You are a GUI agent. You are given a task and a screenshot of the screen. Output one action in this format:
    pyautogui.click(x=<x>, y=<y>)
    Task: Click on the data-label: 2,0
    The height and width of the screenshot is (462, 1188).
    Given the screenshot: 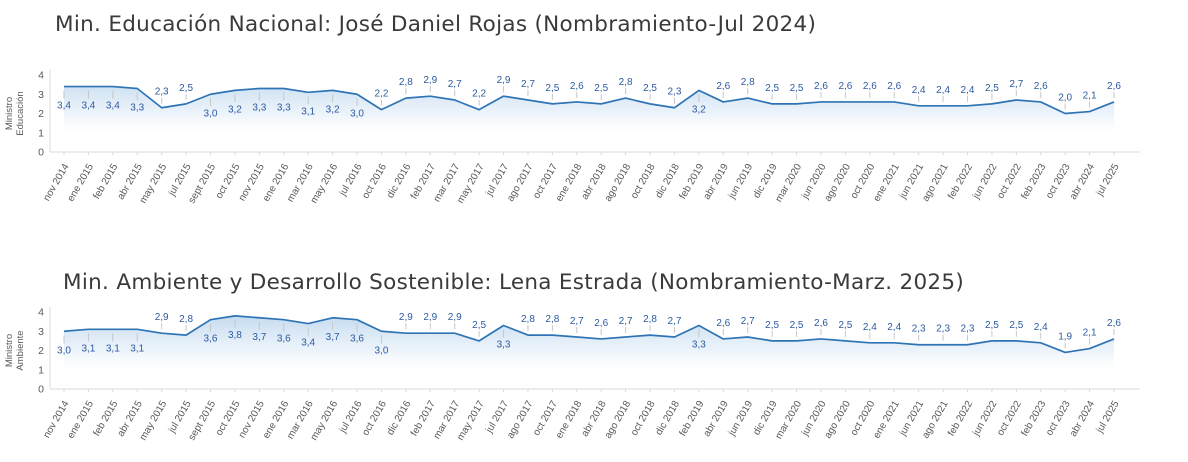 What is the action you would take?
    pyautogui.click(x=1065, y=98)
    